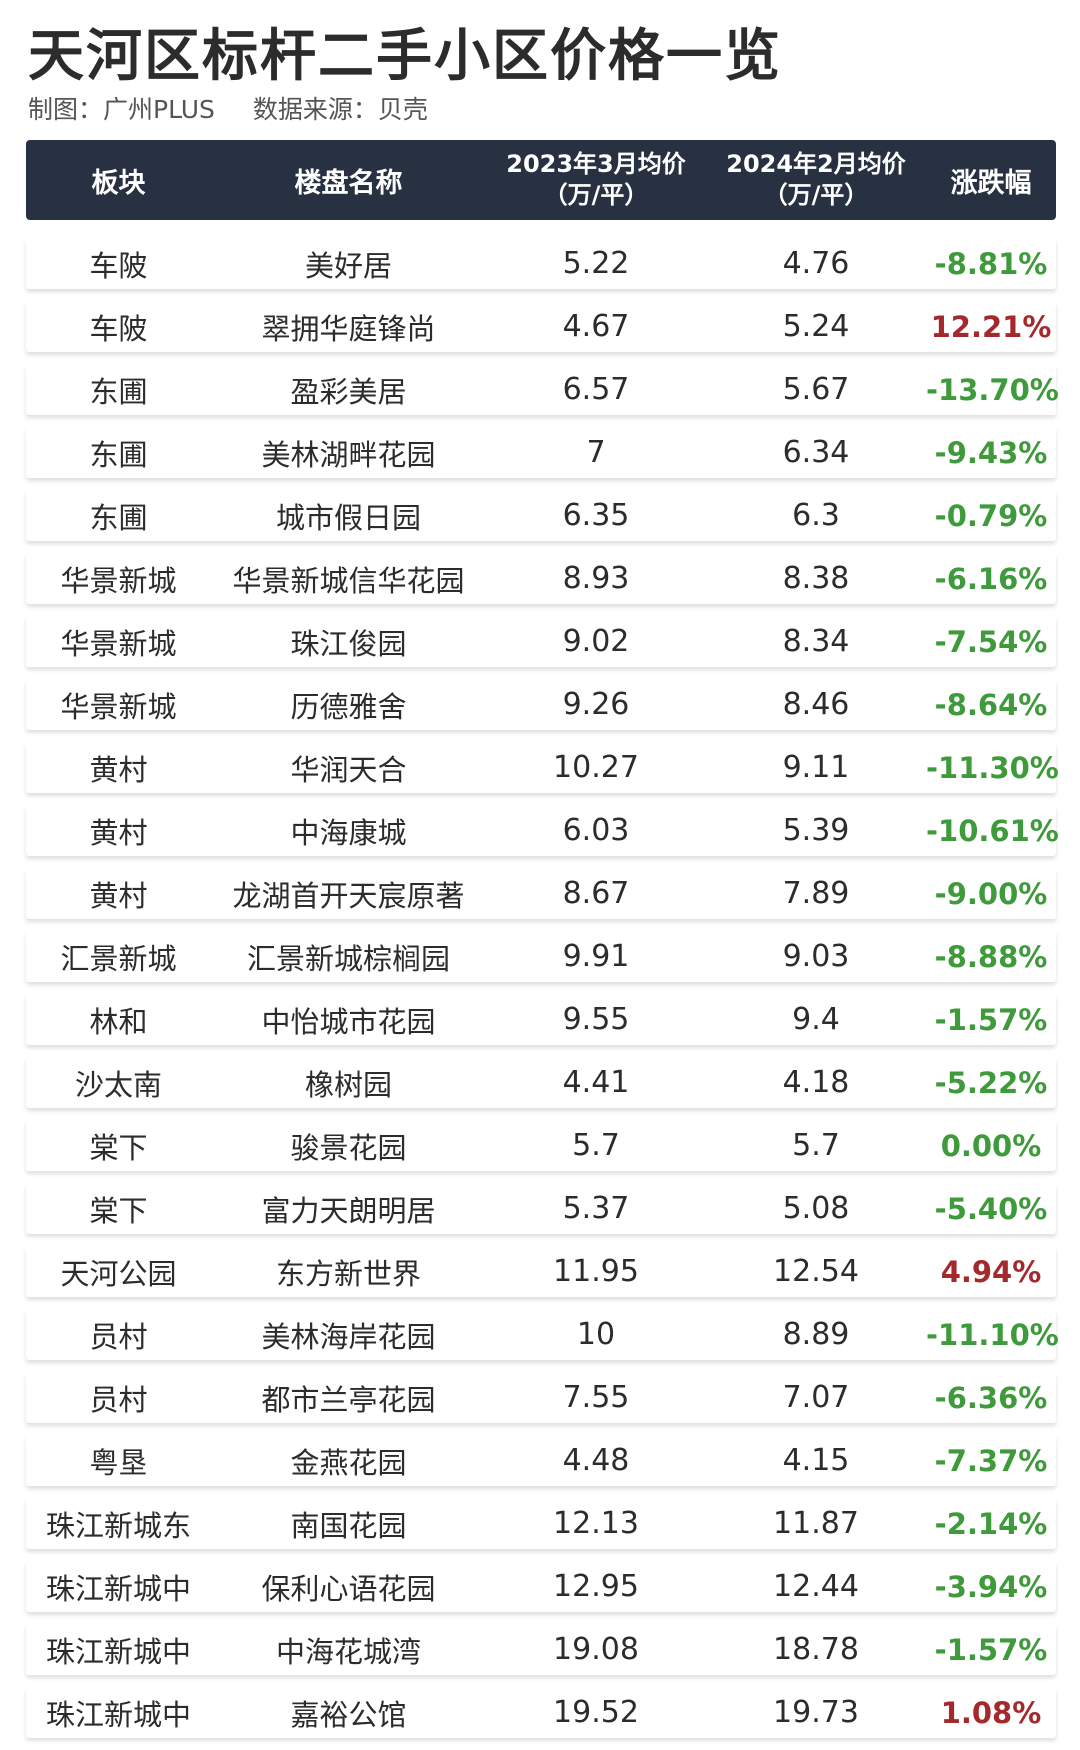 The width and height of the screenshot is (1080, 1750). What do you see at coordinates (991, 1523) in the screenshot?
I see `change-cell: -2.14%` at bounding box center [991, 1523].